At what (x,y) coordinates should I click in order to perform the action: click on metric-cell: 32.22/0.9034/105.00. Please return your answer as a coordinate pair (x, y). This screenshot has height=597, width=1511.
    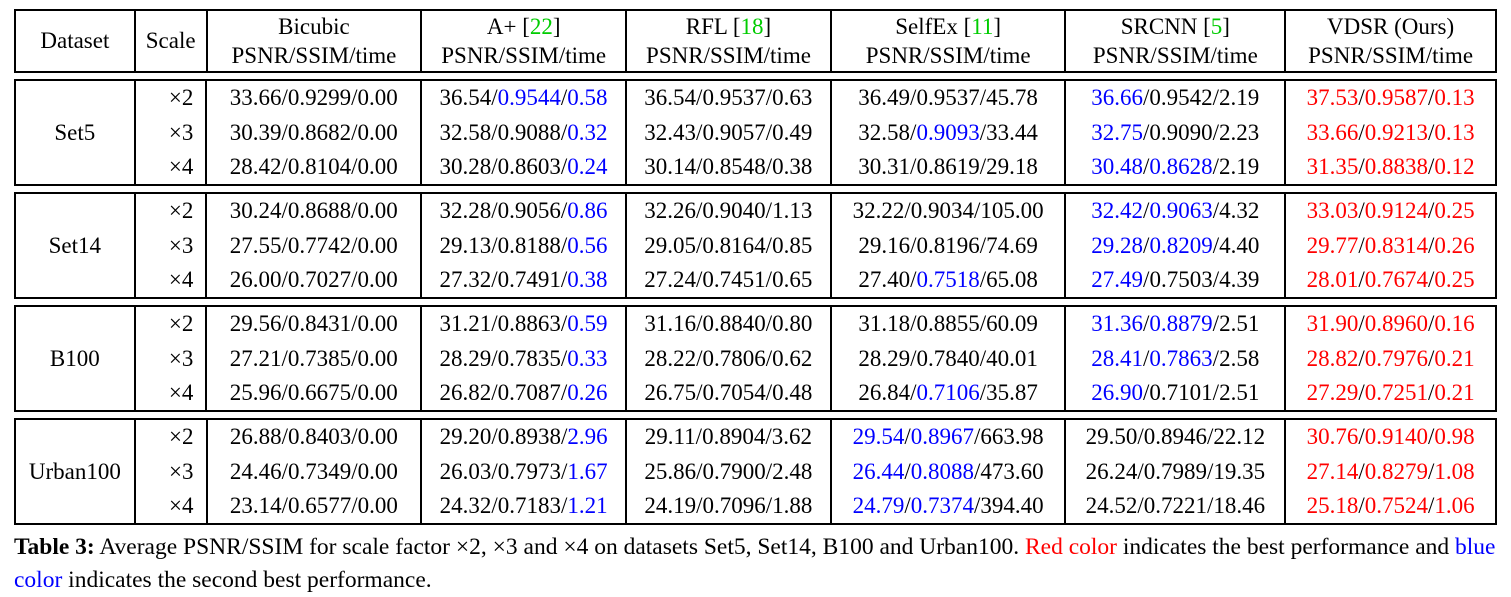
    Looking at the image, I should click on (947, 210).